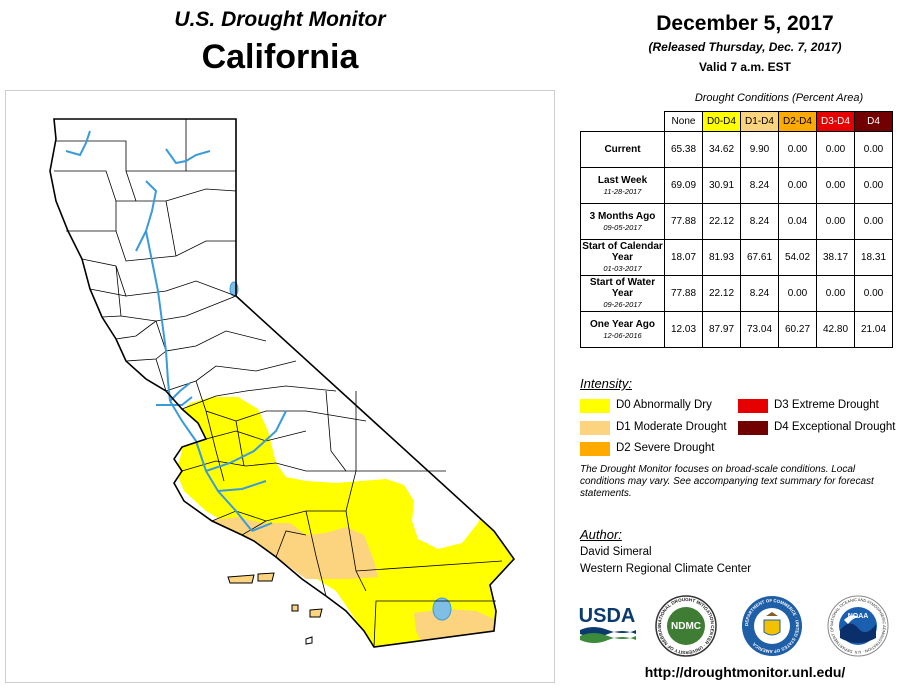 The height and width of the screenshot is (690, 920). Describe the element at coordinates (745, 672) in the screenshot. I see `website-url: http://droughtmonitor.unl.edu/` at that location.